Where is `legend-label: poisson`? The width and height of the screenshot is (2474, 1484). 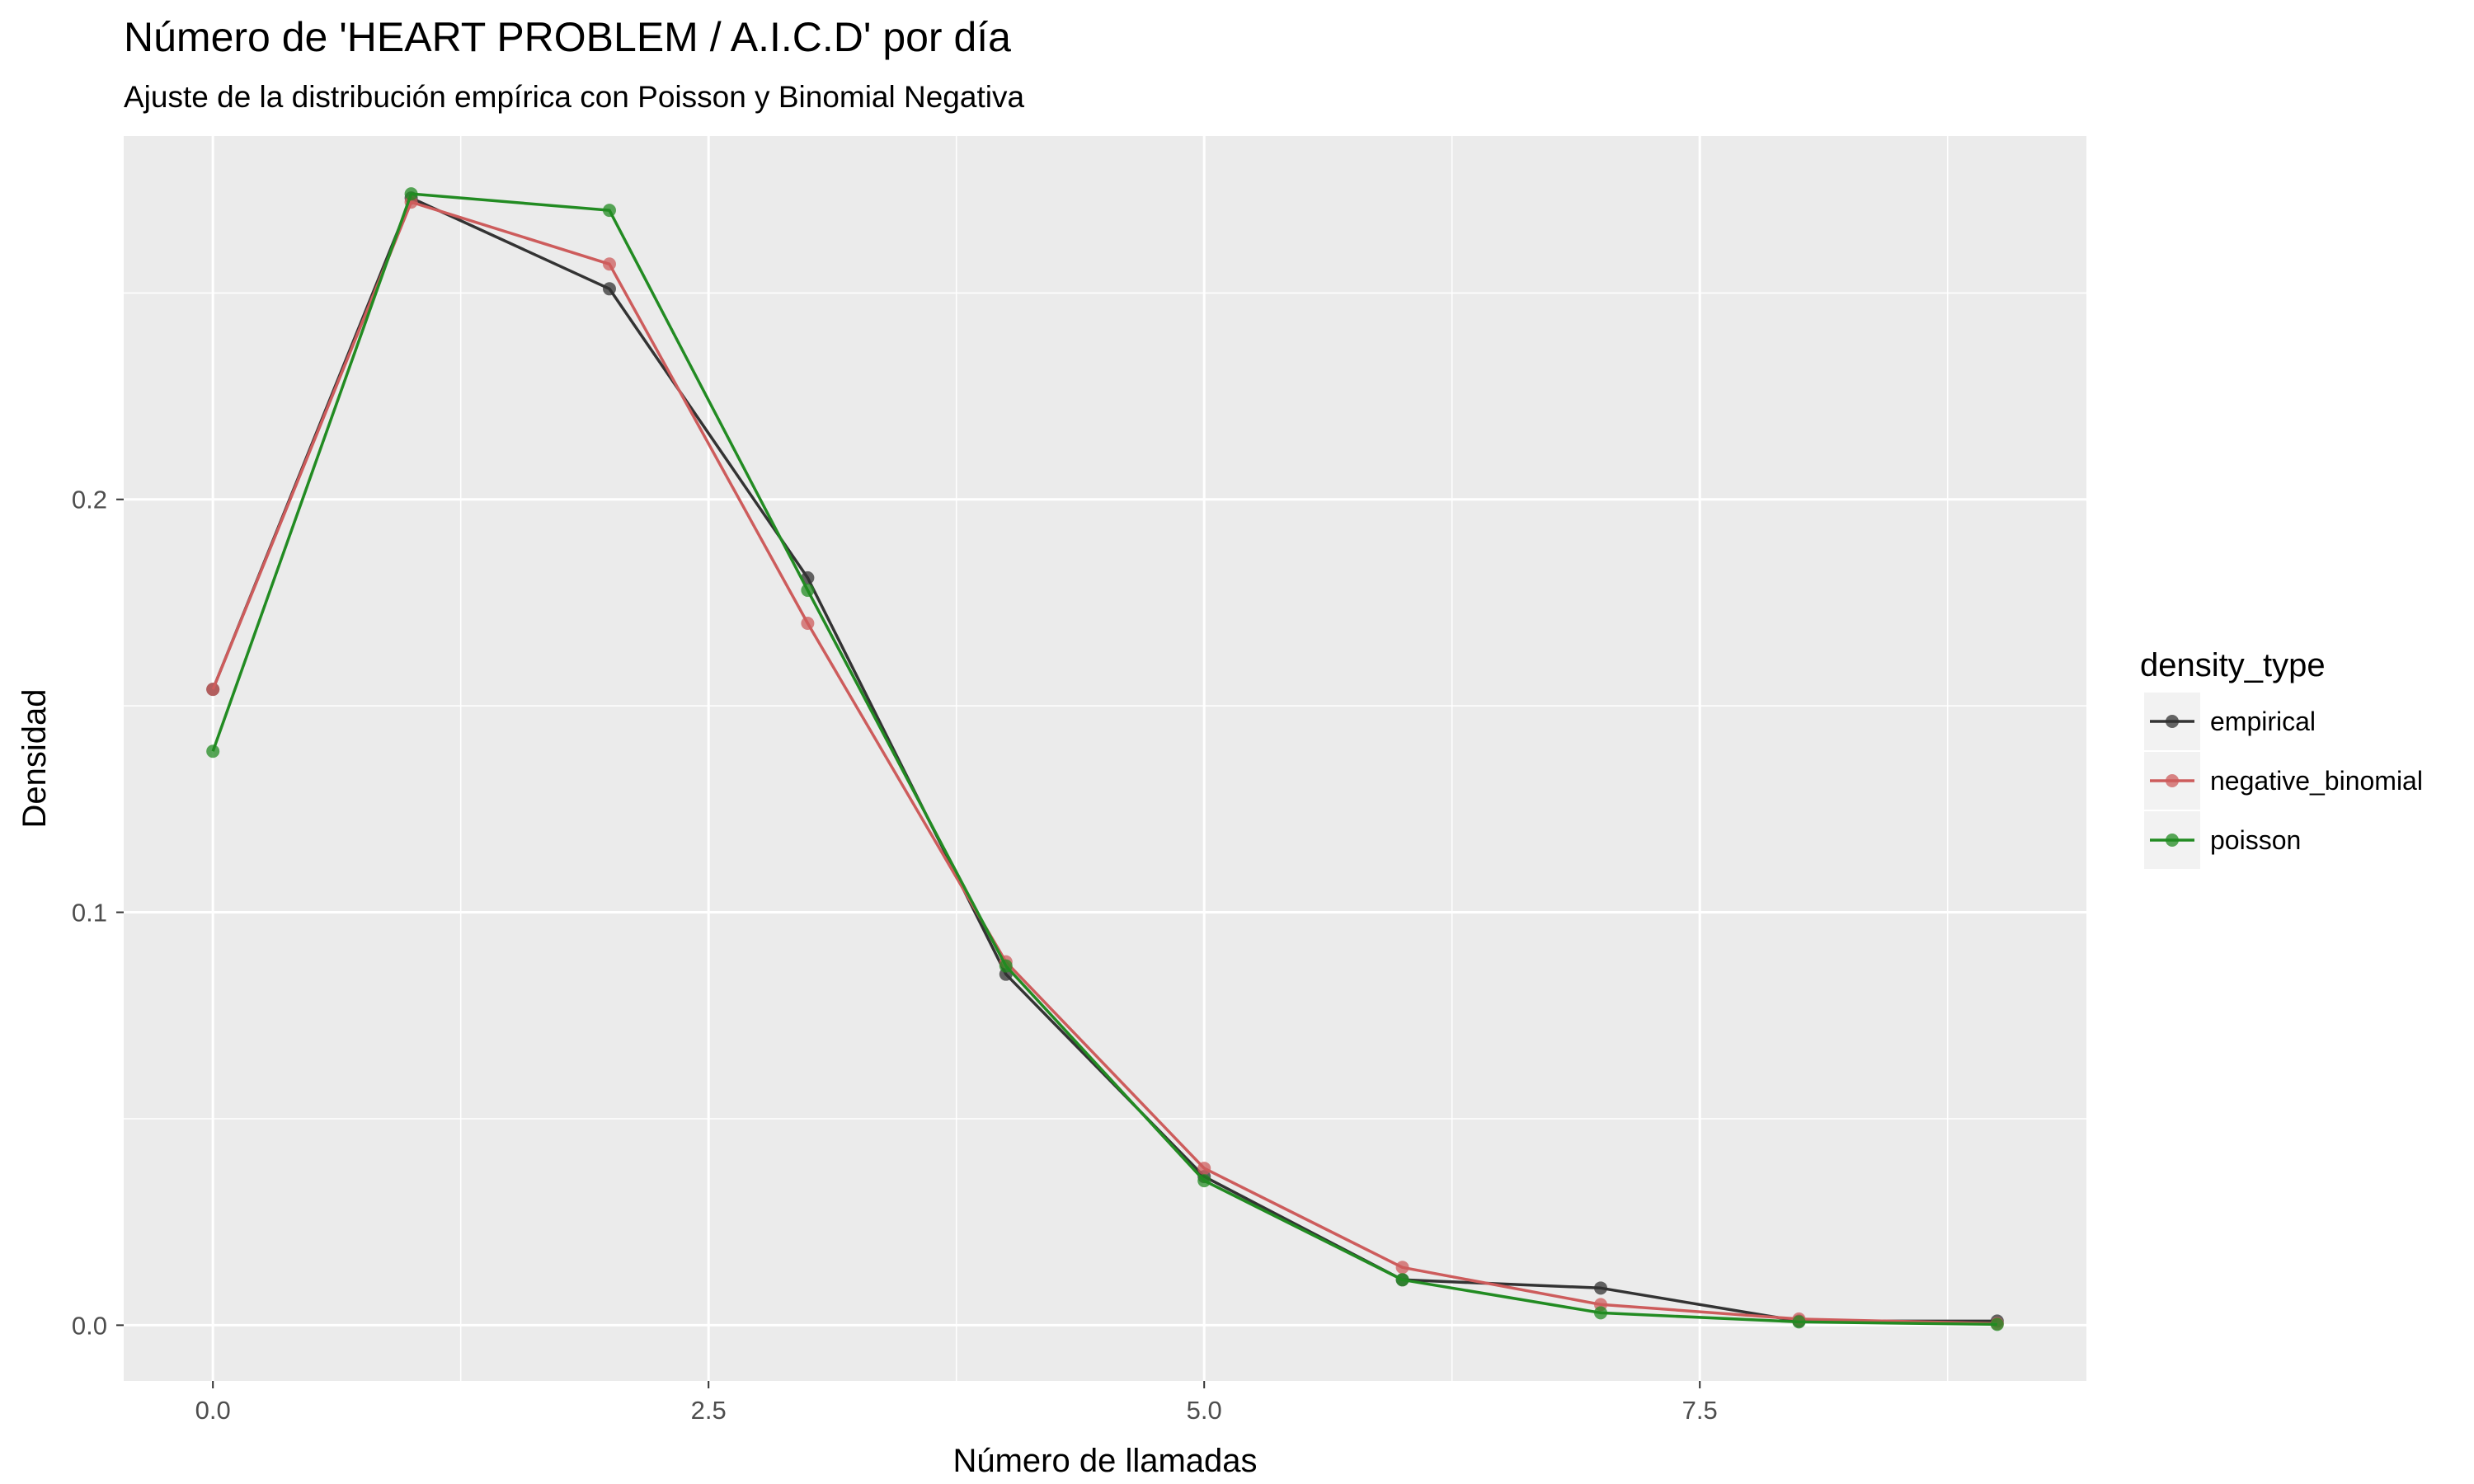
legend-label: poisson is located at coordinates (2255, 840).